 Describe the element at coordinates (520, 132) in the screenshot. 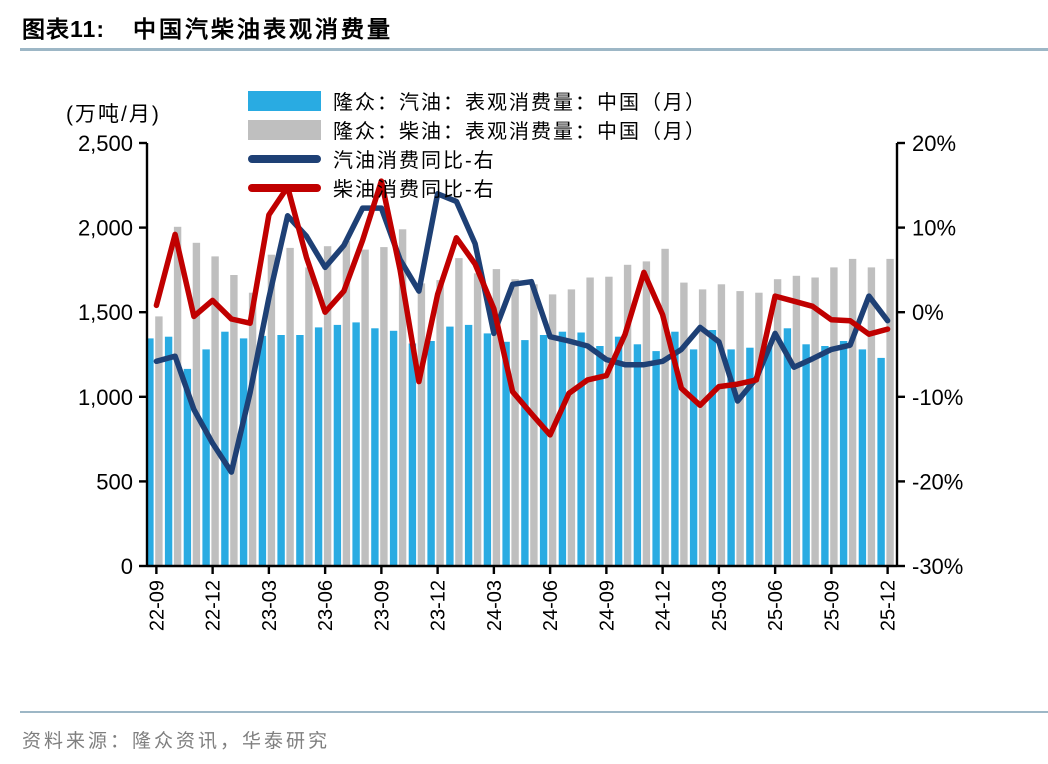

I see `legend-label: 隆众：柴油：表观消费量：中国（月）` at that location.